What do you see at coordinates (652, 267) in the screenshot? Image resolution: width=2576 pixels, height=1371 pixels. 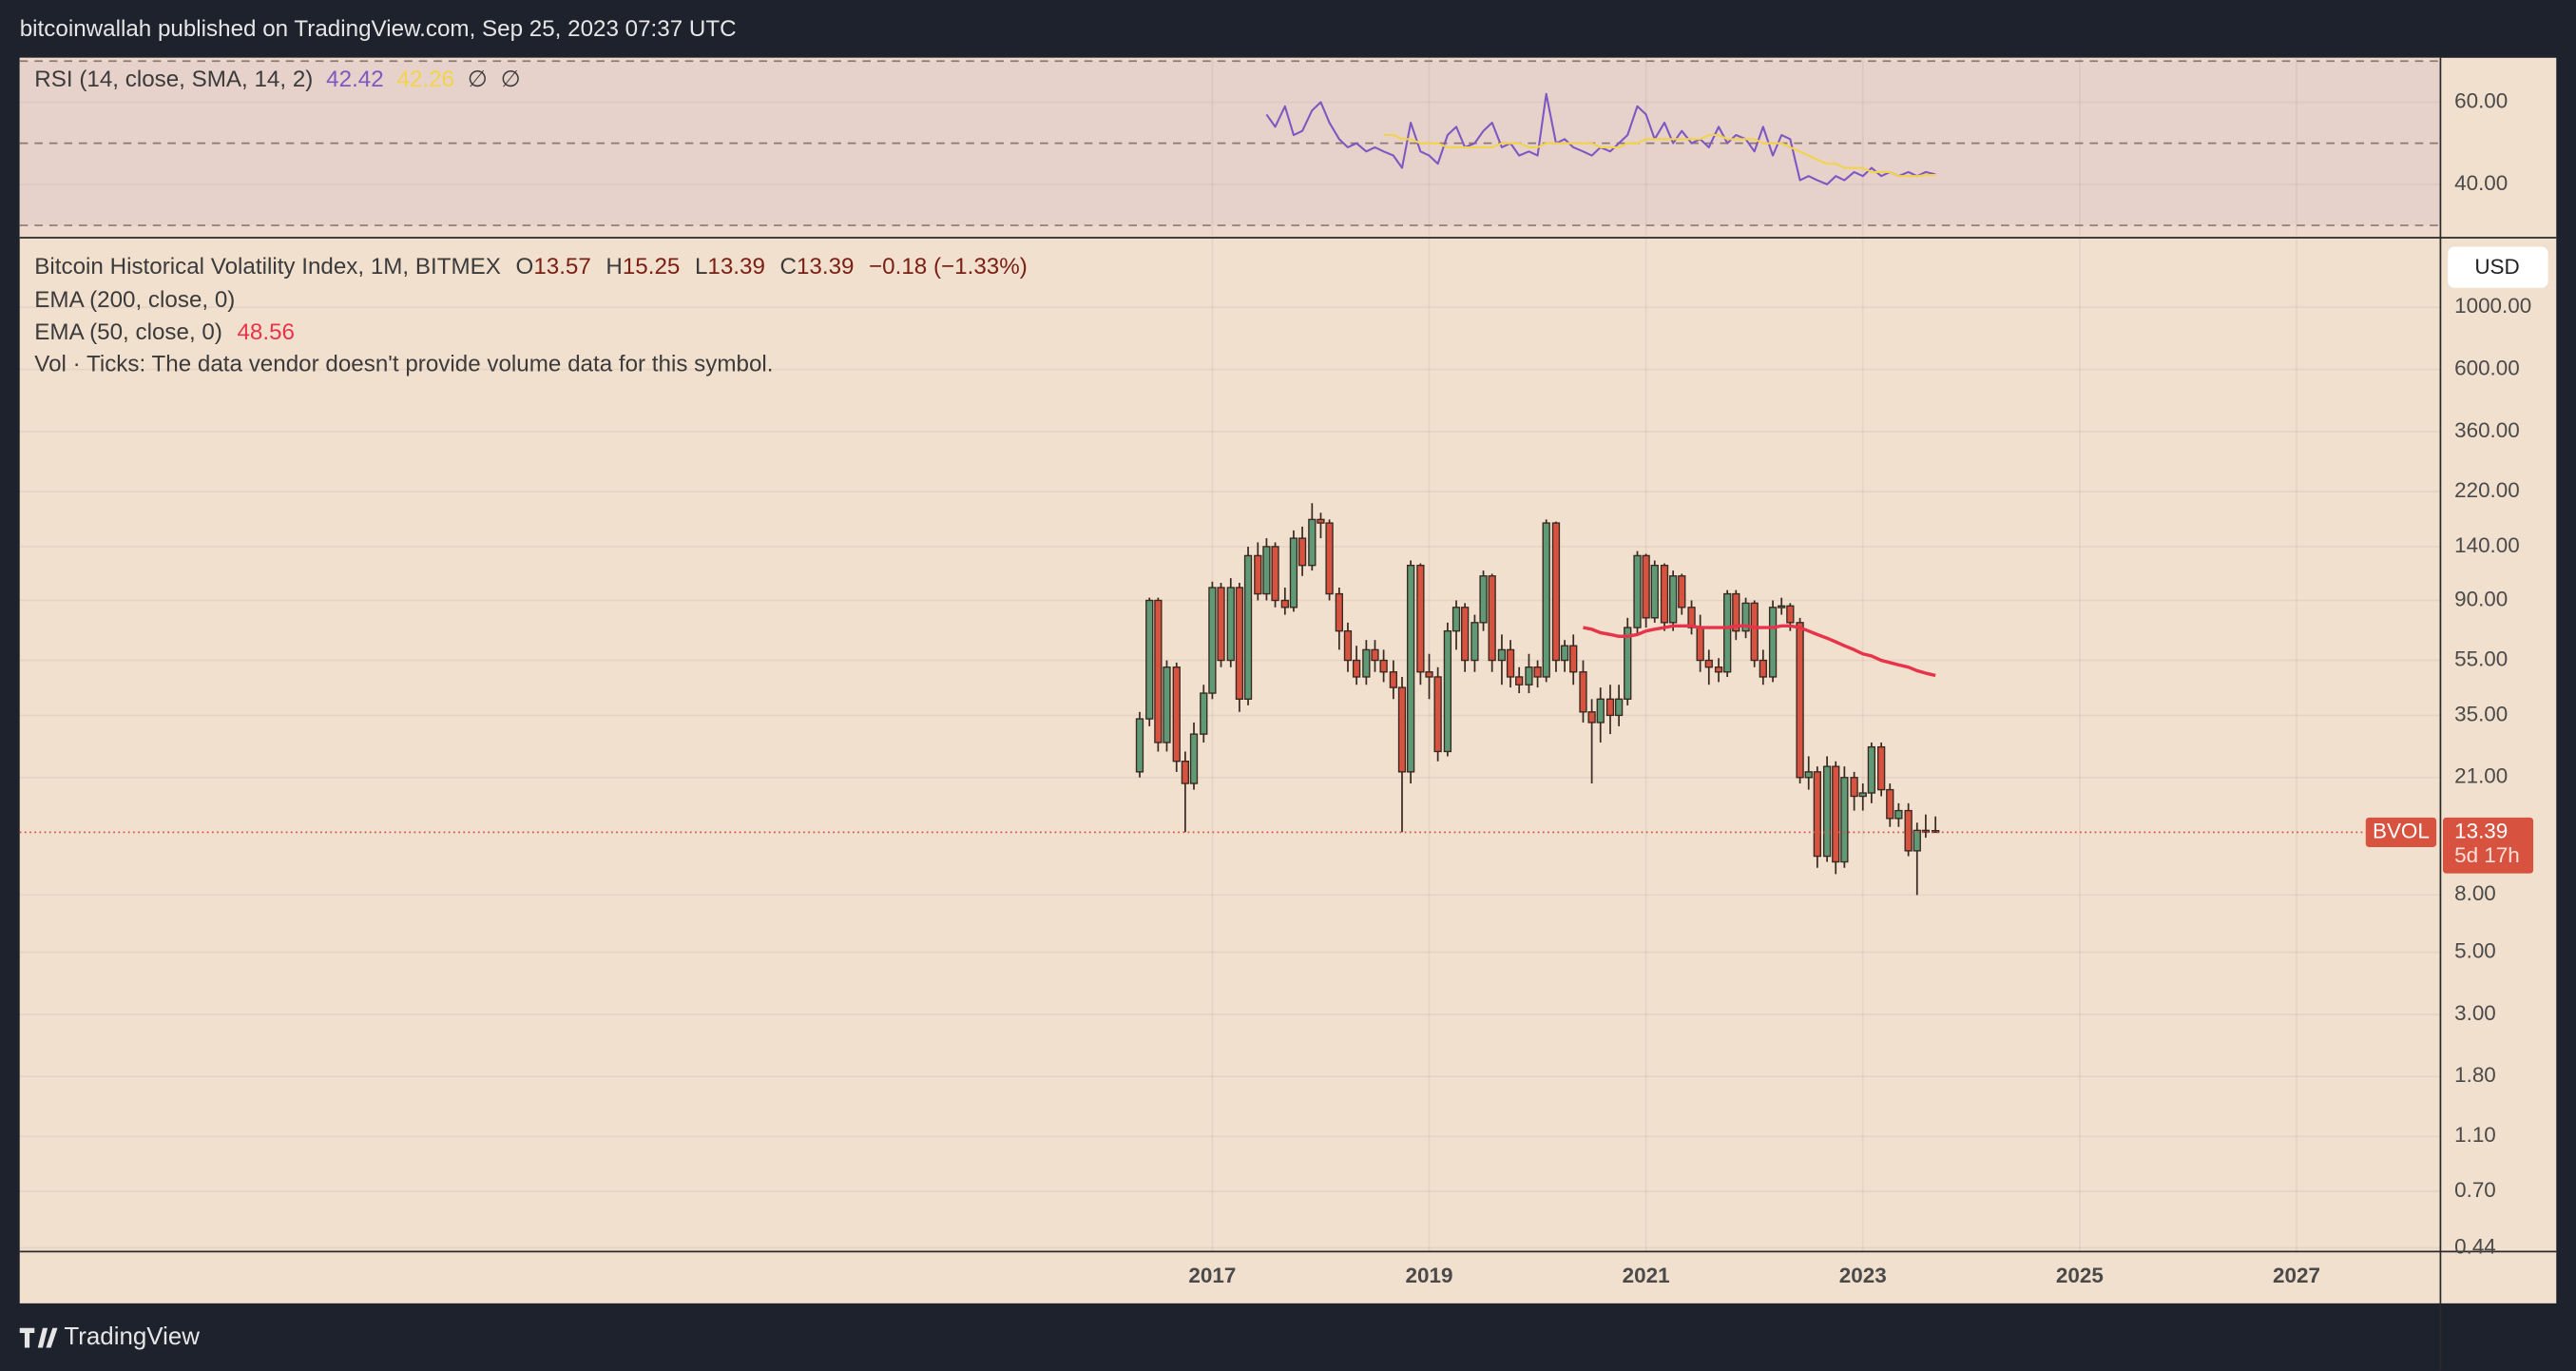 I see `ohlc-value: 15.25` at bounding box center [652, 267].